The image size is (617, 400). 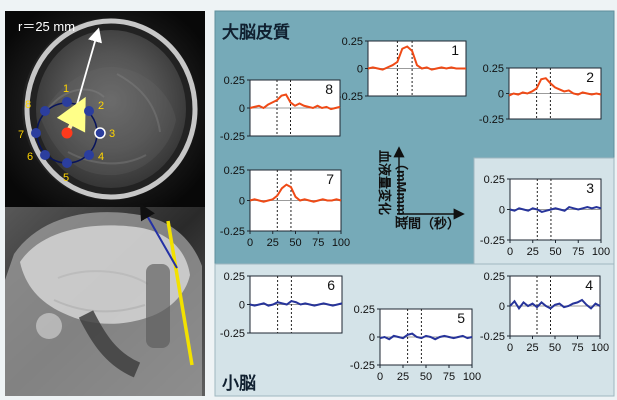 I want to click on x-tick-label-4-0: 0, so click(x=510, y=348).